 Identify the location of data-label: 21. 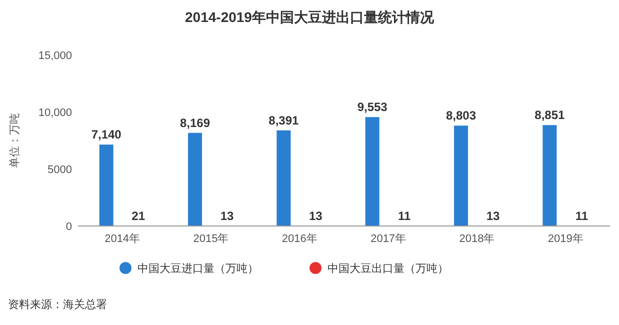
(139, 215).